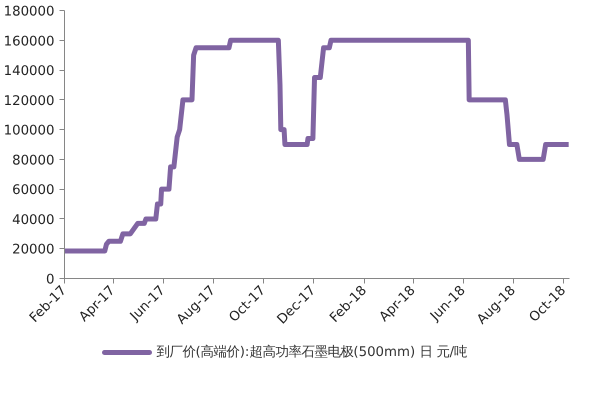 The width and height of the screenshot is (608, 400). Describe the element at coordinates (33, 250) in the screenshot. I see `y-tick-label: 20000` at that location.